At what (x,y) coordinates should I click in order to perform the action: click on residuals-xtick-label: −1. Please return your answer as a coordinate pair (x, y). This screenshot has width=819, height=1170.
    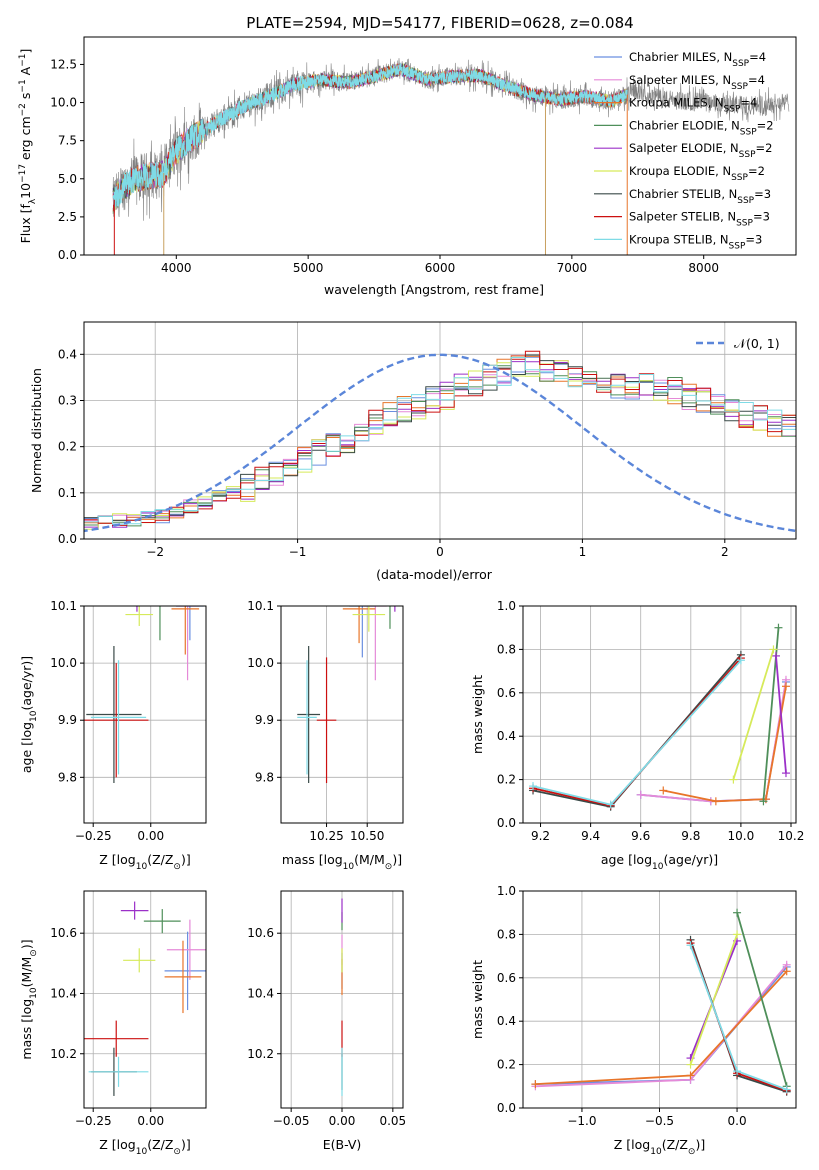
    Looking at the image, I should click on (298, 552).